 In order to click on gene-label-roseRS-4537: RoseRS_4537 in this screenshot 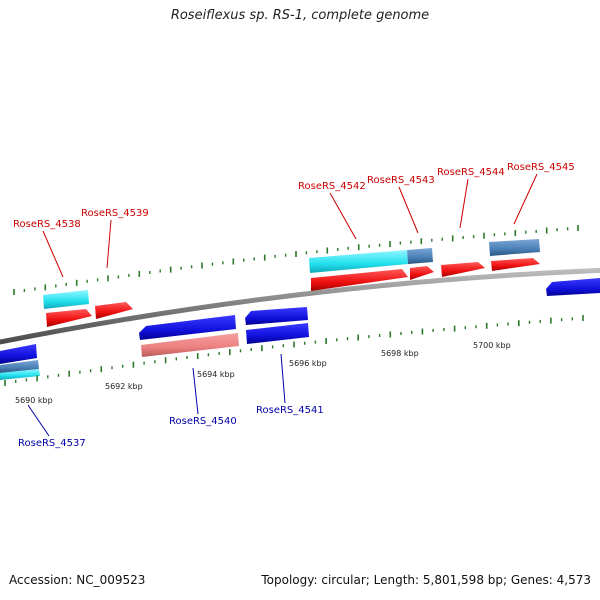, I will do `click(52, 443)`.